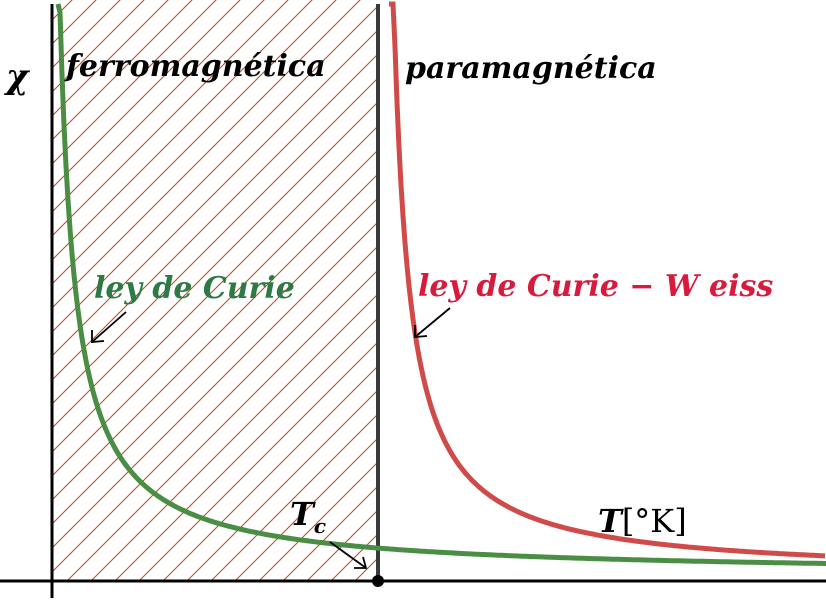  Describe the element at coordinates (17, 77) in the screenshot. I see `y-axis-label: χ` at that location.